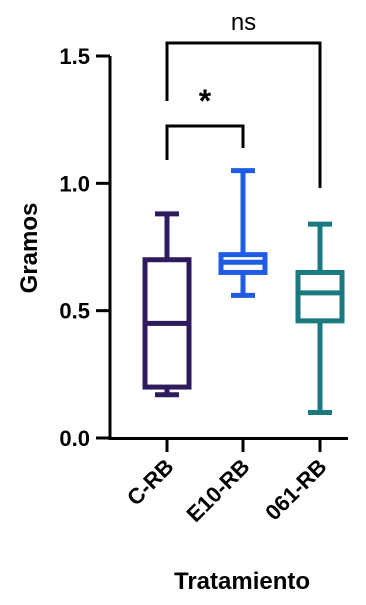 The image size is (366, 605). I want to click on box-body, so click(320, 296).